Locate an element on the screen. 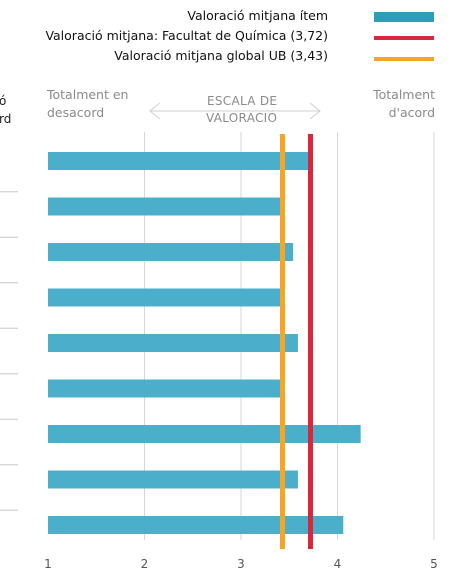 Image resolution: width=452 pixels, height=573 pixels. scale-left-line2: desacord is located at coordinates (76, 112).